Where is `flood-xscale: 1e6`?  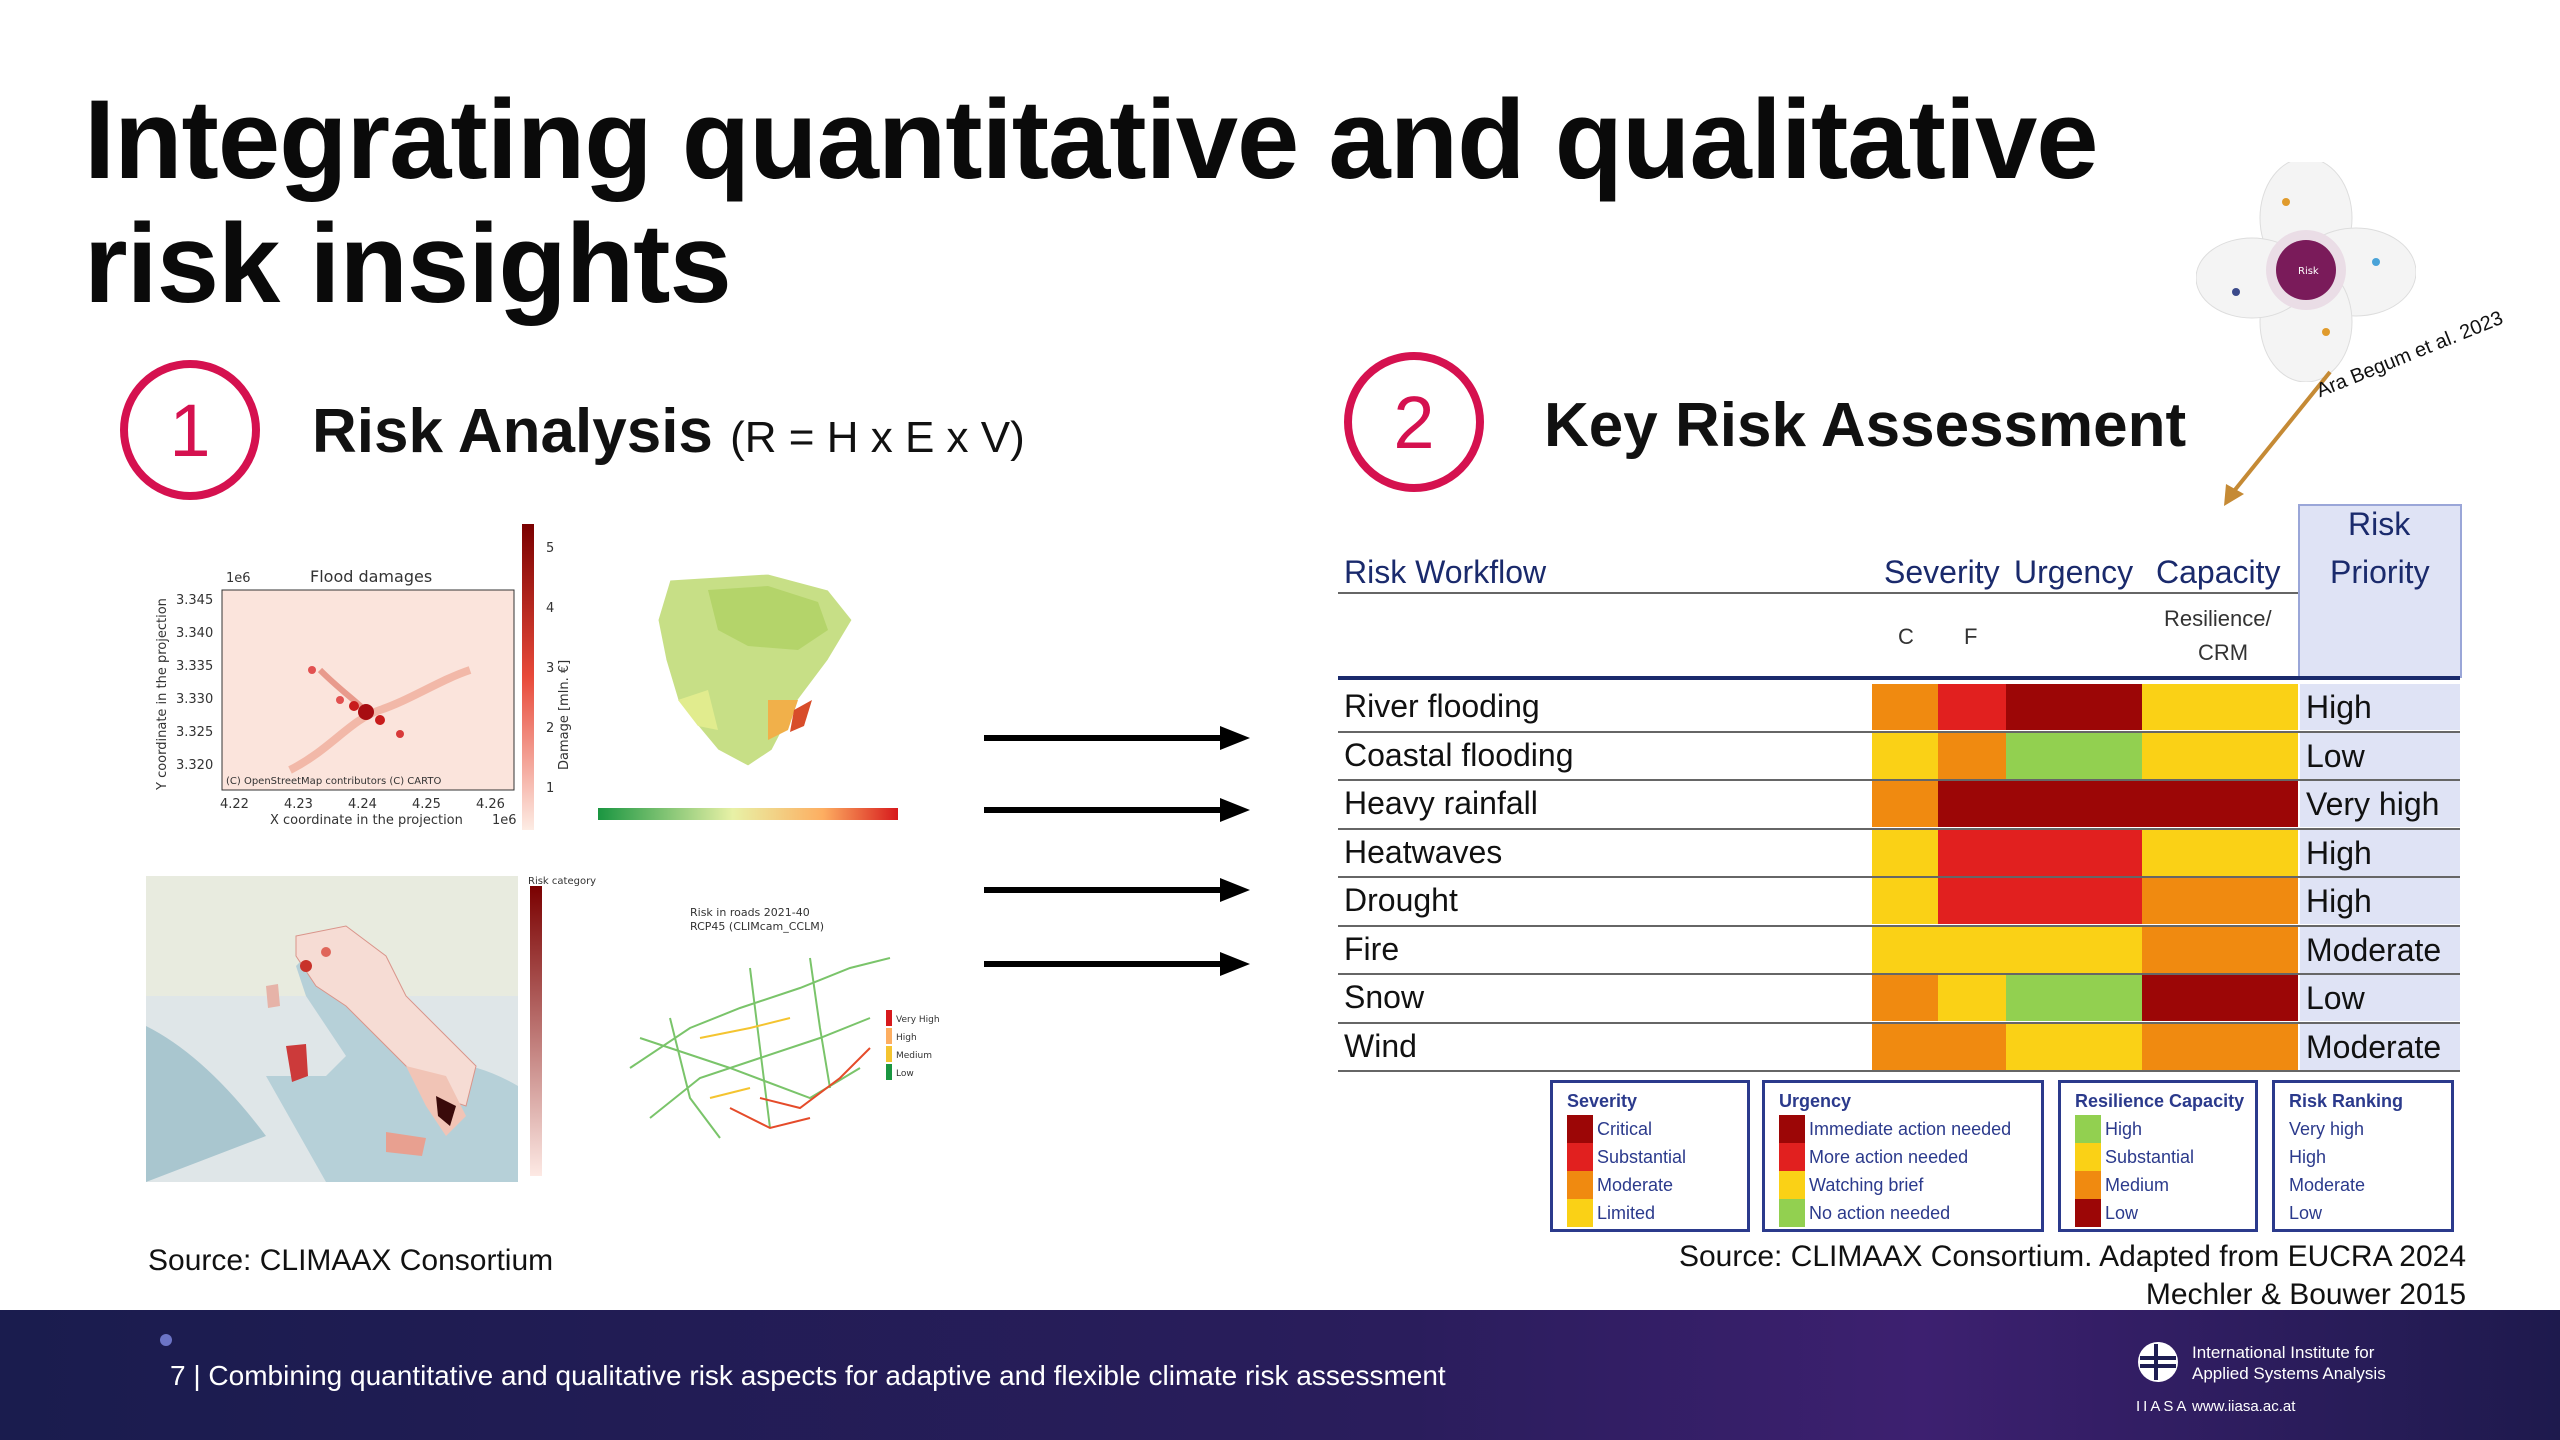 flood-xscale: 1e6 is located at coordinates (504, 820).